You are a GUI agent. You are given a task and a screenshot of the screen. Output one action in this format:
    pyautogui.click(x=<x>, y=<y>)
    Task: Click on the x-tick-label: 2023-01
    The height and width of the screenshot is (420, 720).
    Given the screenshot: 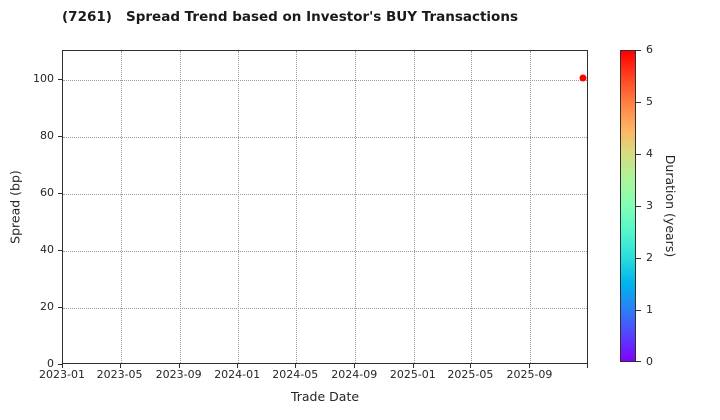 What is the action you would take?
    pyautogui.click(x=62, y=374)
    